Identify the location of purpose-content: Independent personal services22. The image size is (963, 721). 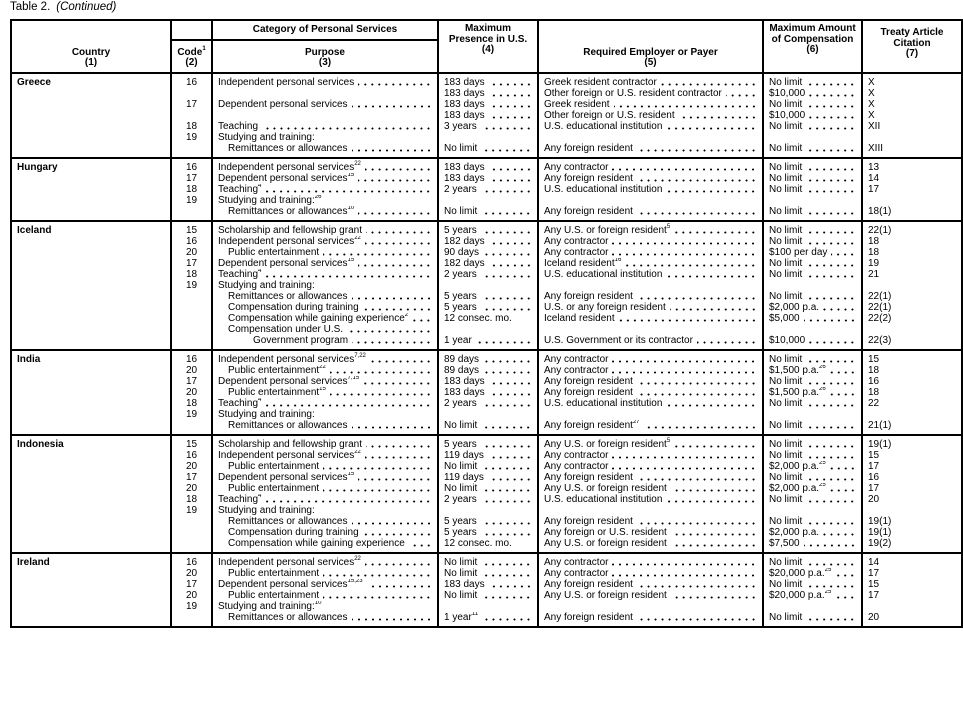
(325, 167).